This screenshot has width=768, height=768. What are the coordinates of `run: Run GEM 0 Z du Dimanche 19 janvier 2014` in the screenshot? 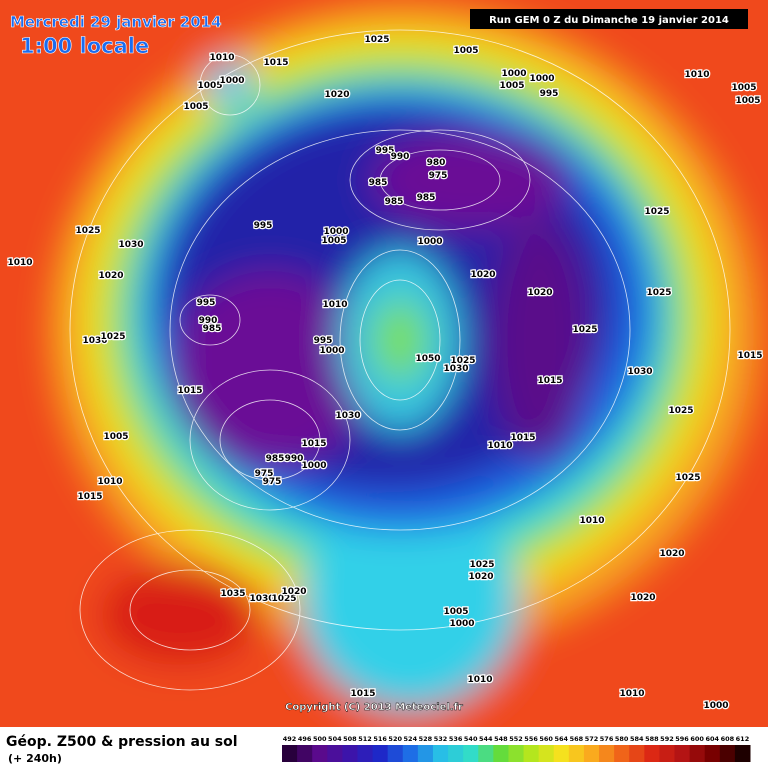 It's located at (609, 20).